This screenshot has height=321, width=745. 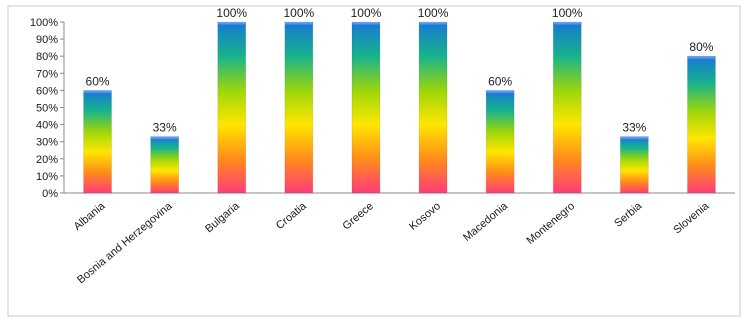 I want to click on category-label: Slovenia, so click(x=691, y=218).